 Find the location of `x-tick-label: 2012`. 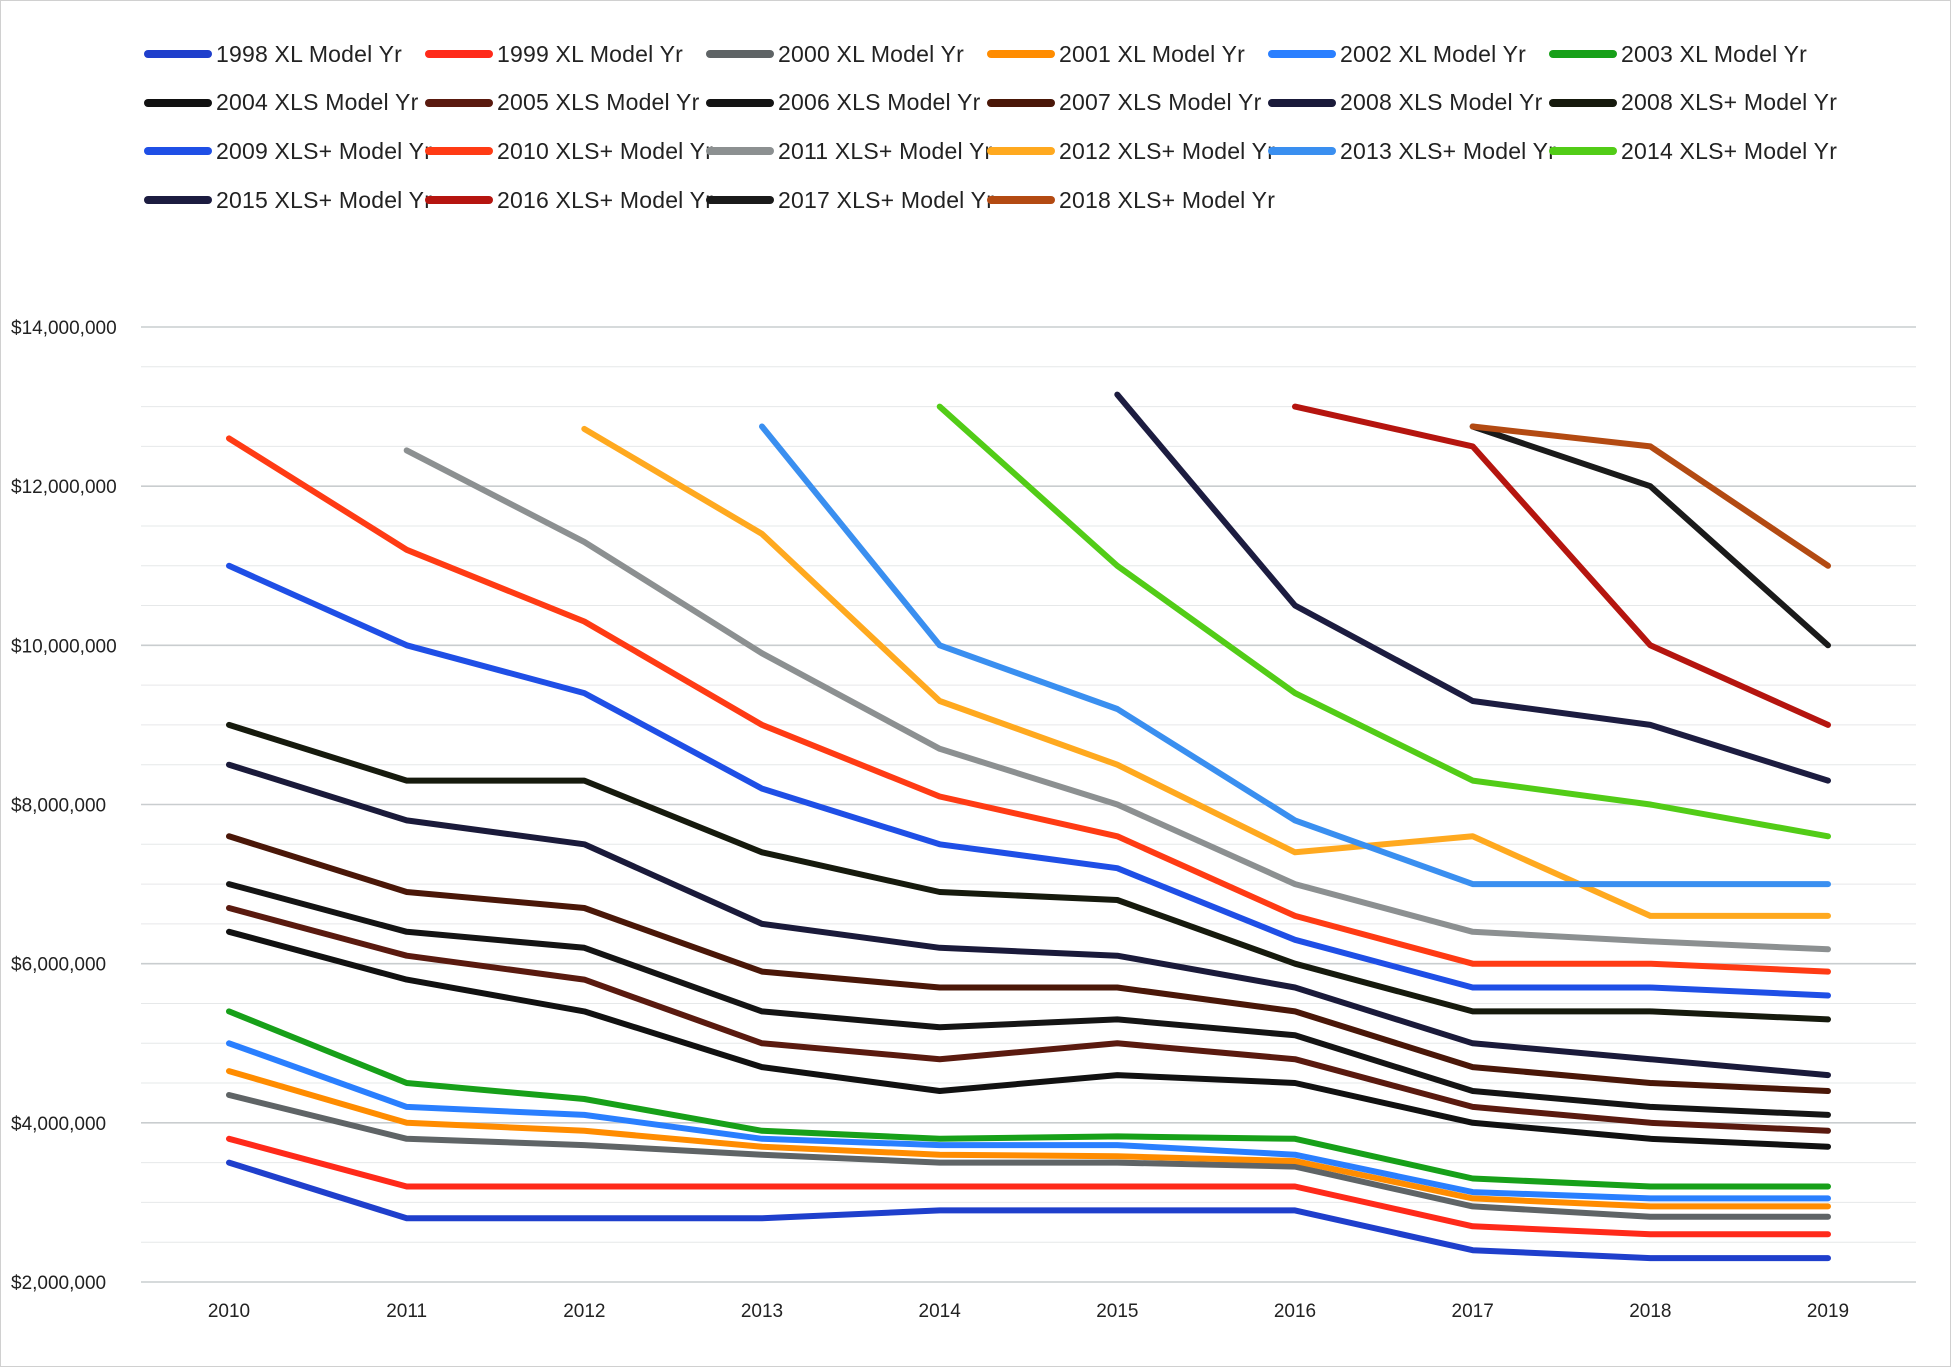

x-tick-label: 2012 is located at coordinates (584, 1311).